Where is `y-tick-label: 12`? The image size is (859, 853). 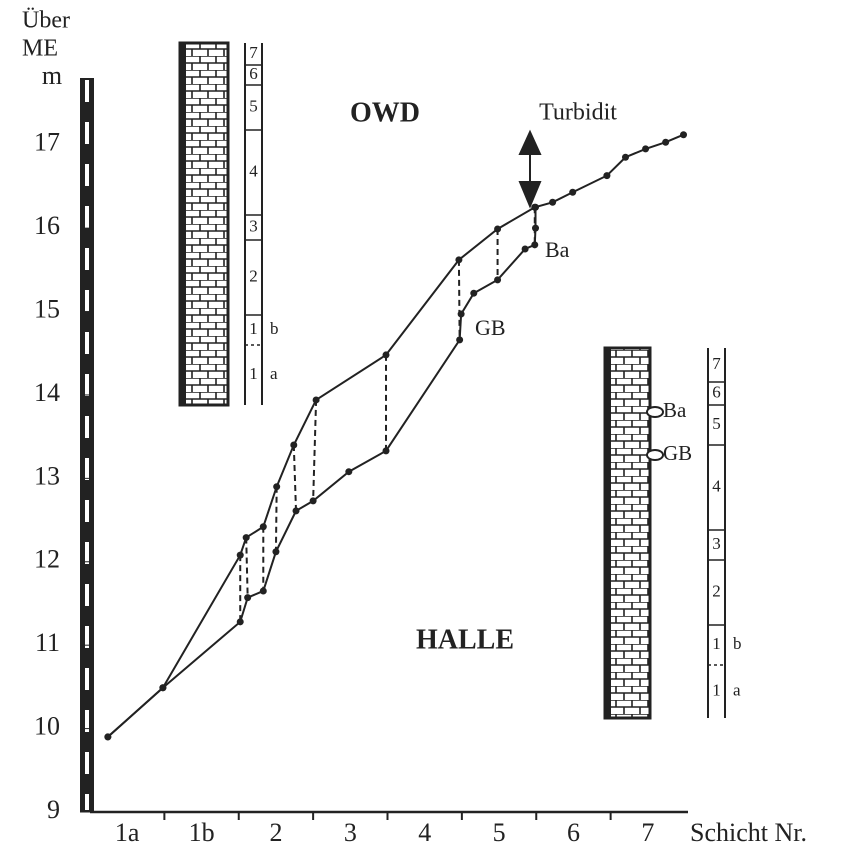 y-tick-label: 12 is located at coordinates (47, 559).